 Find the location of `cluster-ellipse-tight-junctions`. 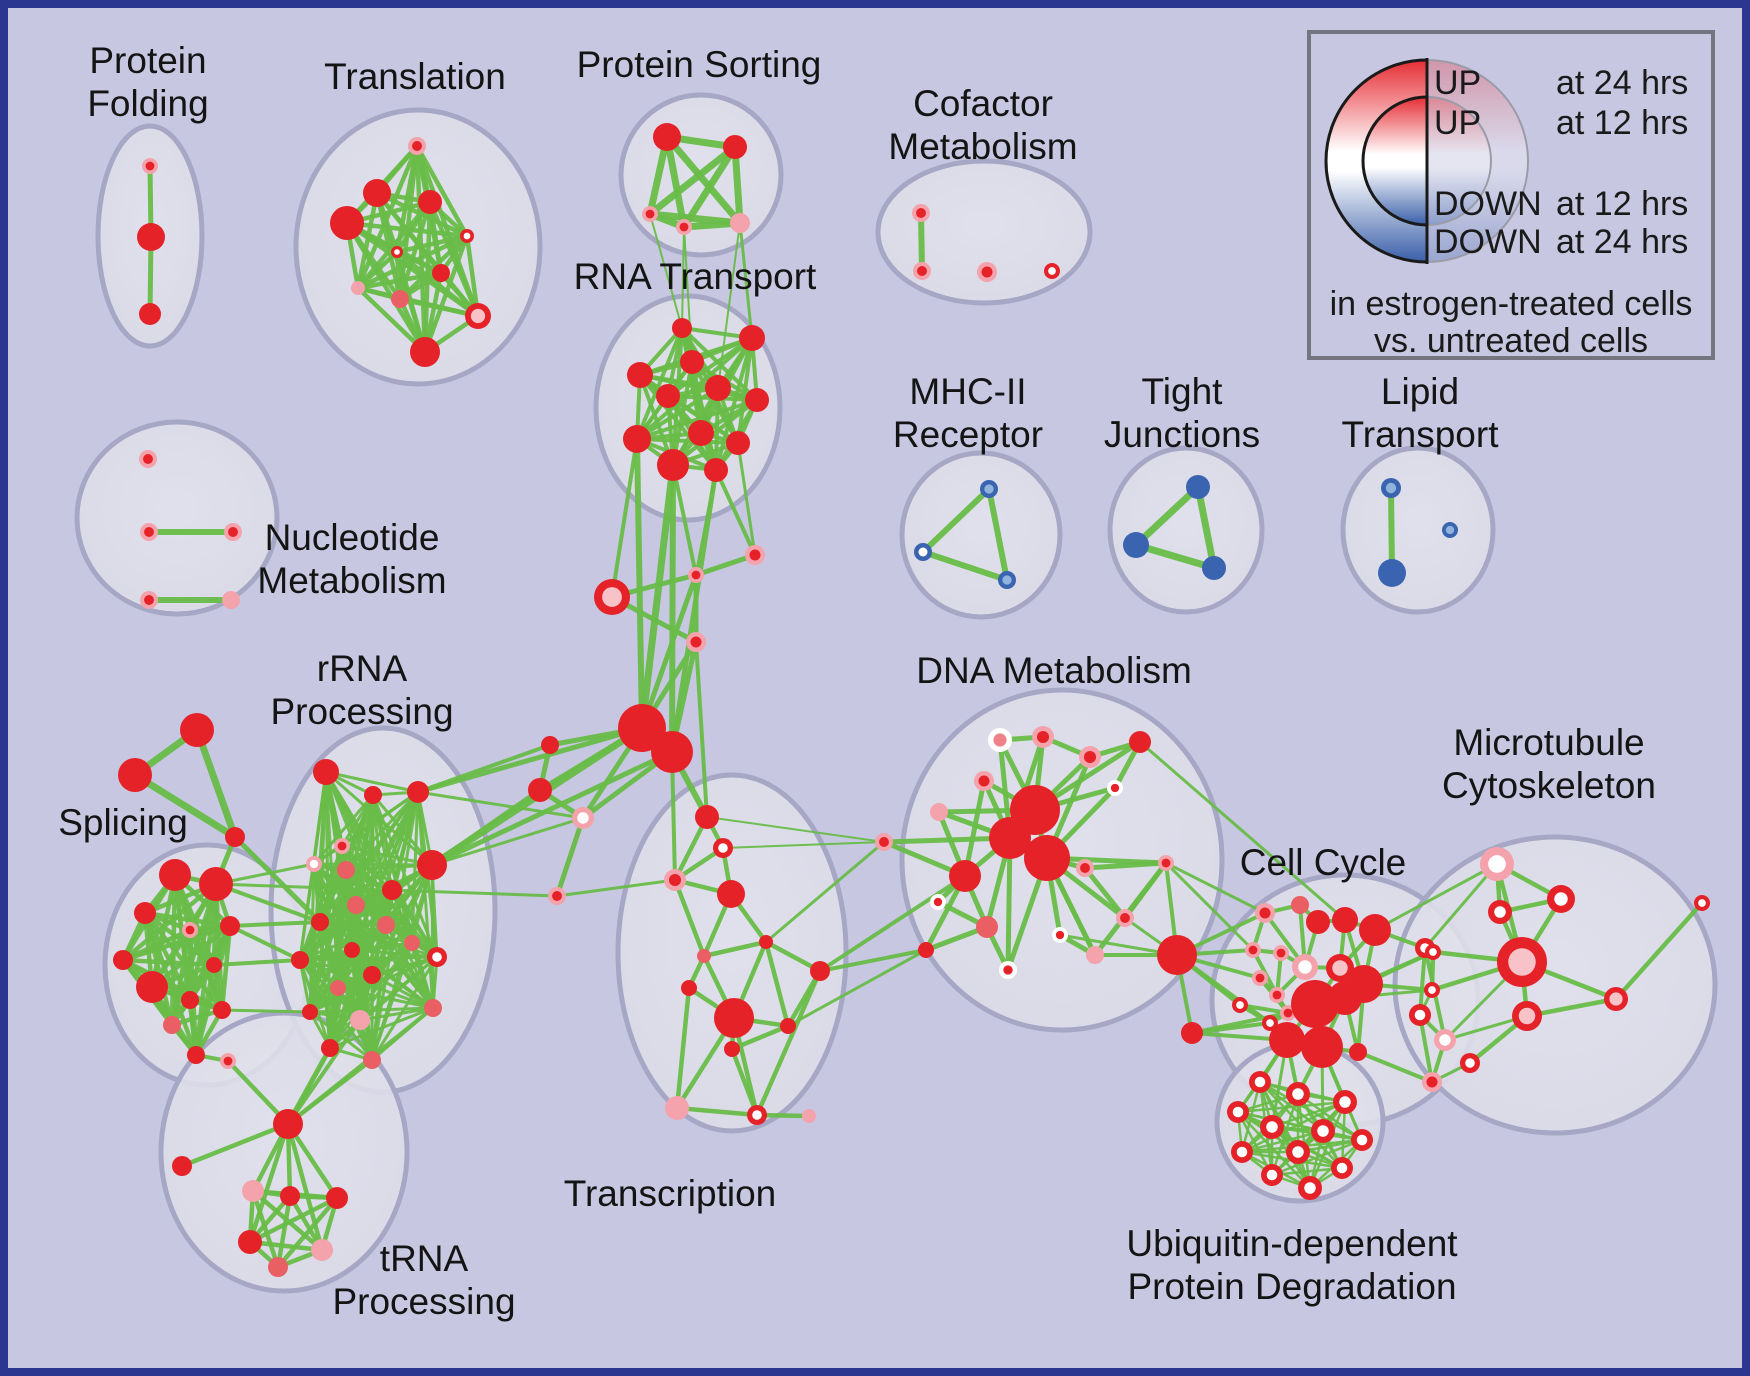

cluster-ellipse-tight-junctions is located at coordinates (1186, 530).